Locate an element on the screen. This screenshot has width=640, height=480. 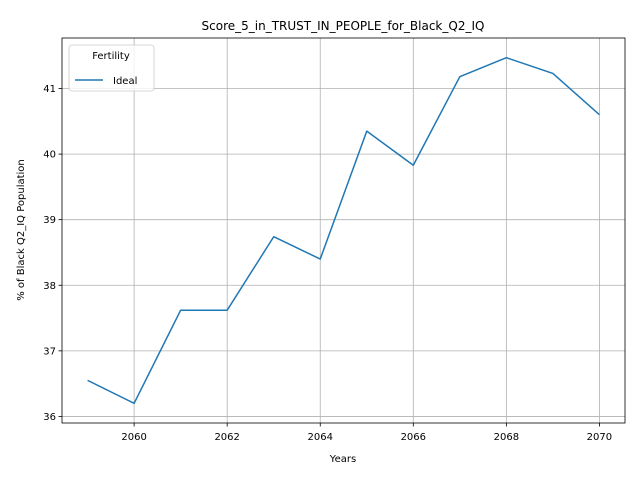
y-tick-label: 40 is located at coordinates (49, 155).